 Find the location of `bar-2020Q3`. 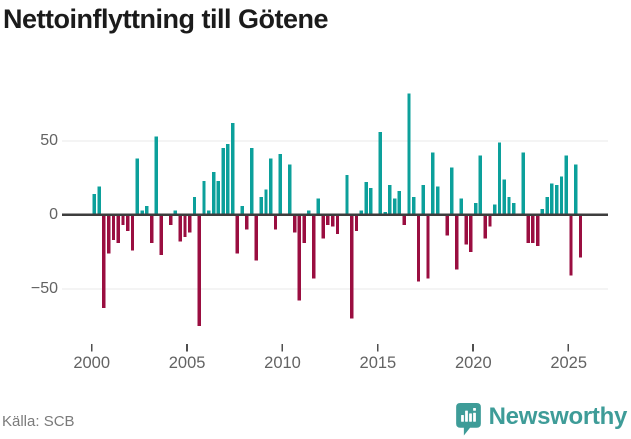

bar-2020Q3 is located at coordinates (485, 226).